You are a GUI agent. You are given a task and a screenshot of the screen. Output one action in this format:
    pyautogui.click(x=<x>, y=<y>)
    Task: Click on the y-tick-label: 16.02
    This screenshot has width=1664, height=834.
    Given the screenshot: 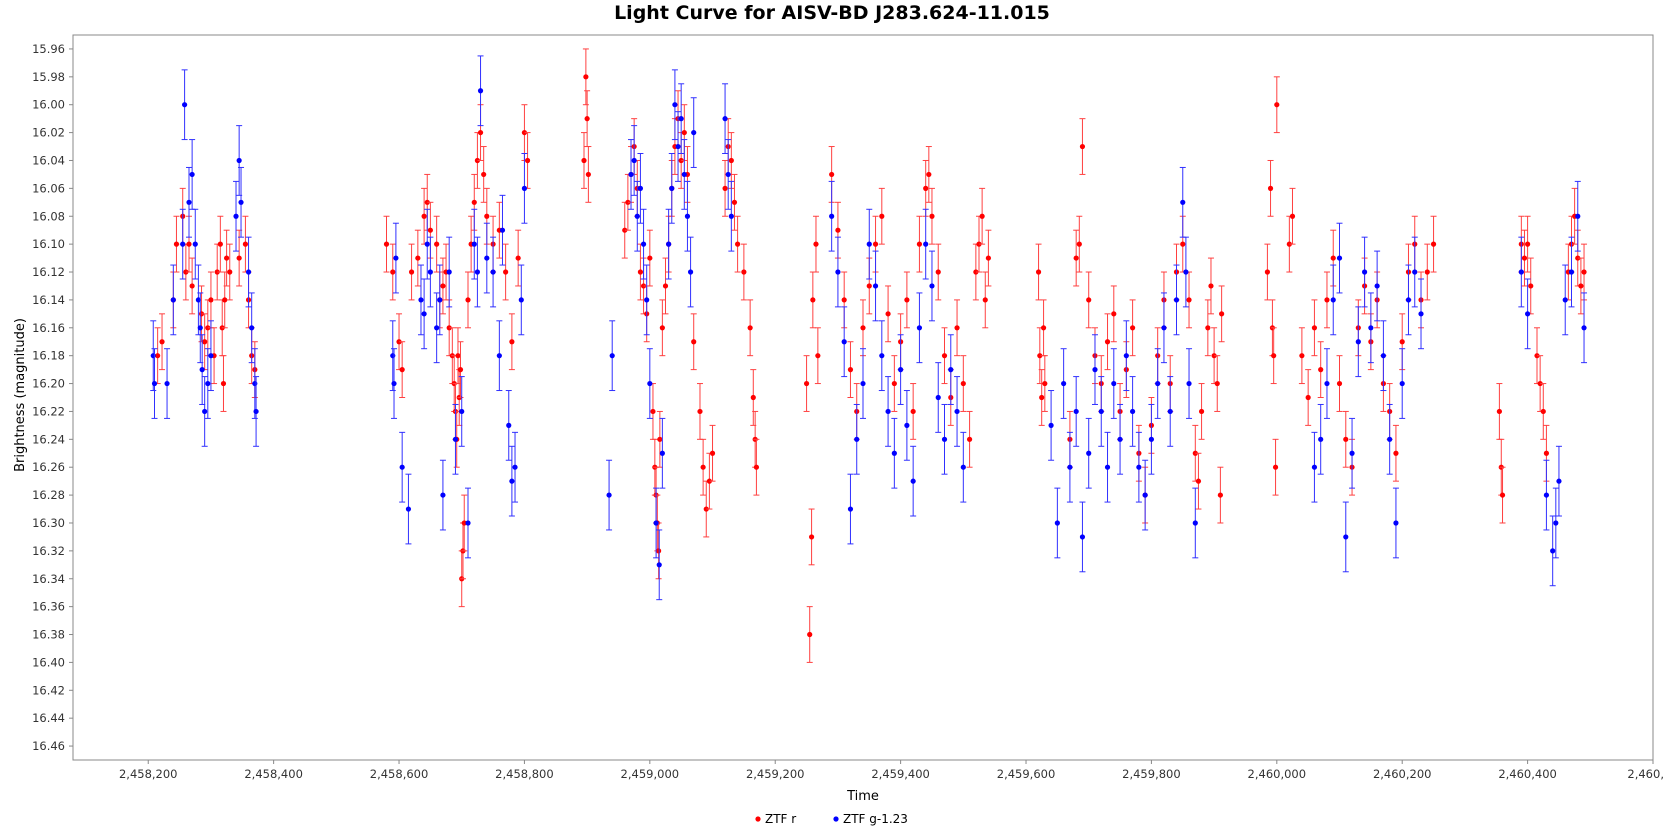 What is the action you would take?
    pyautogui.click(x=48, y=133)
    